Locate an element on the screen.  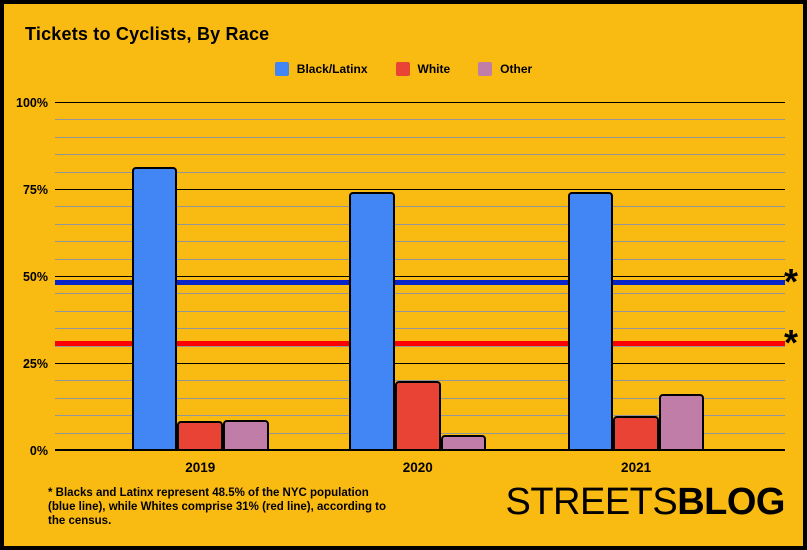
legend: Black/Latinx White Other is located at coordinates (403, 69).